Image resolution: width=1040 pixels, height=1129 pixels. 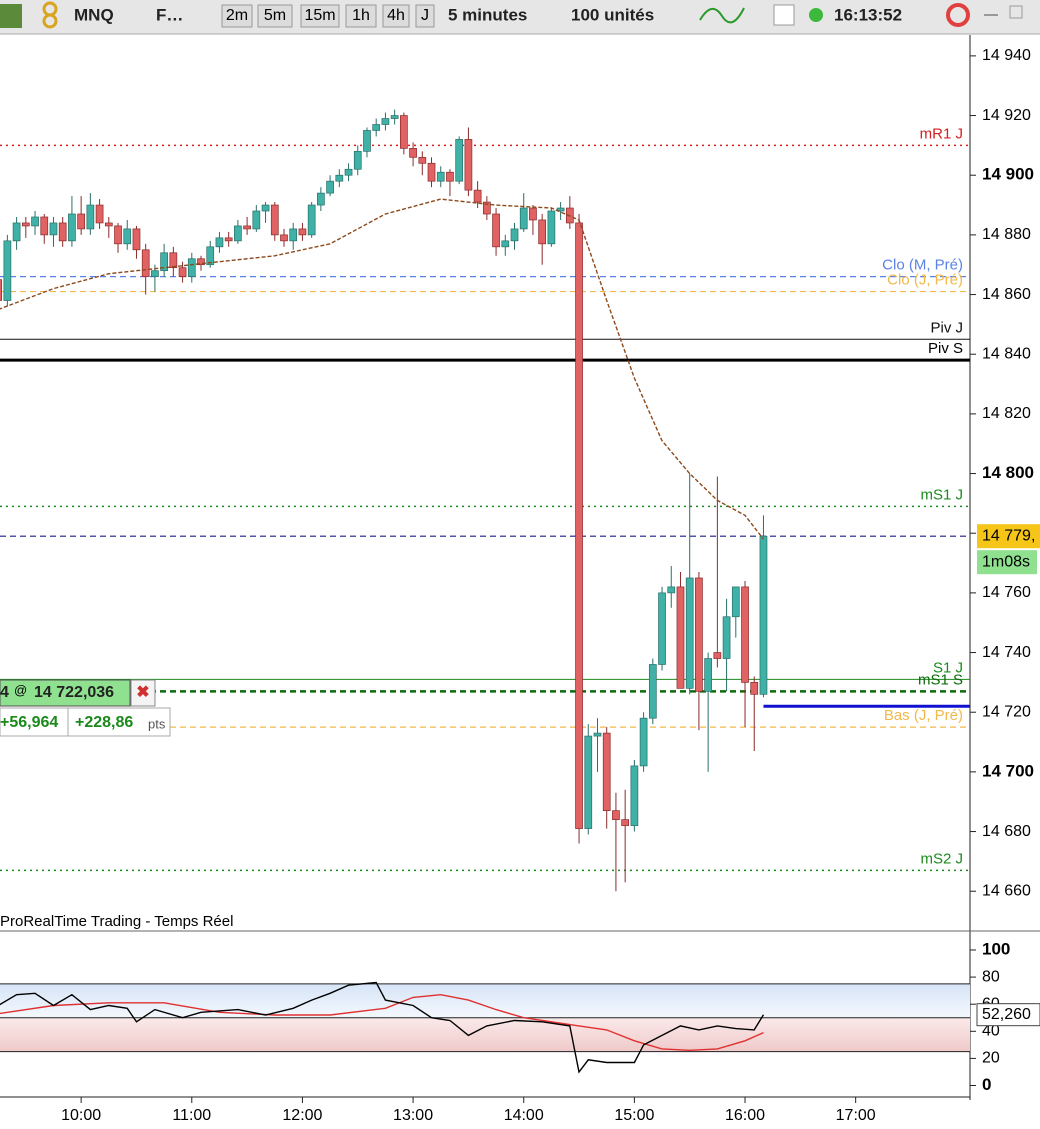 What do you see at coordinates (1006, 353) in the screenshot?
I see `y-tick-label: 14 840` at bounding box center [1006, 353].